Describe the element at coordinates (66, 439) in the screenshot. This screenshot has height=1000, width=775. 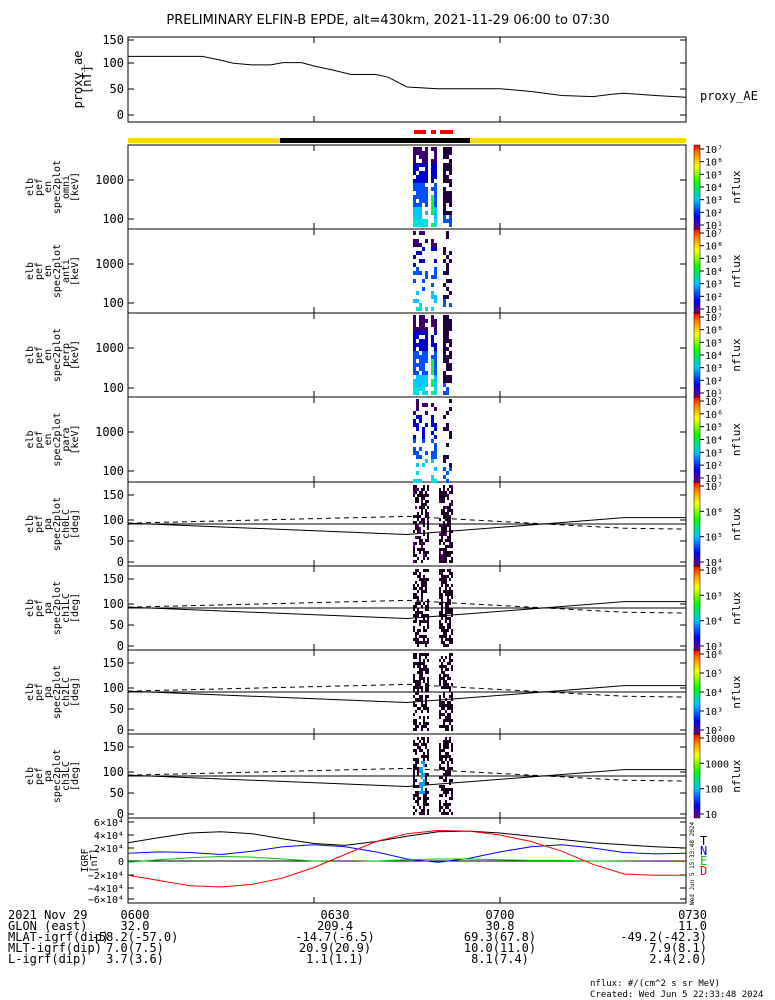
I see `y-axis-label: para` at that location.